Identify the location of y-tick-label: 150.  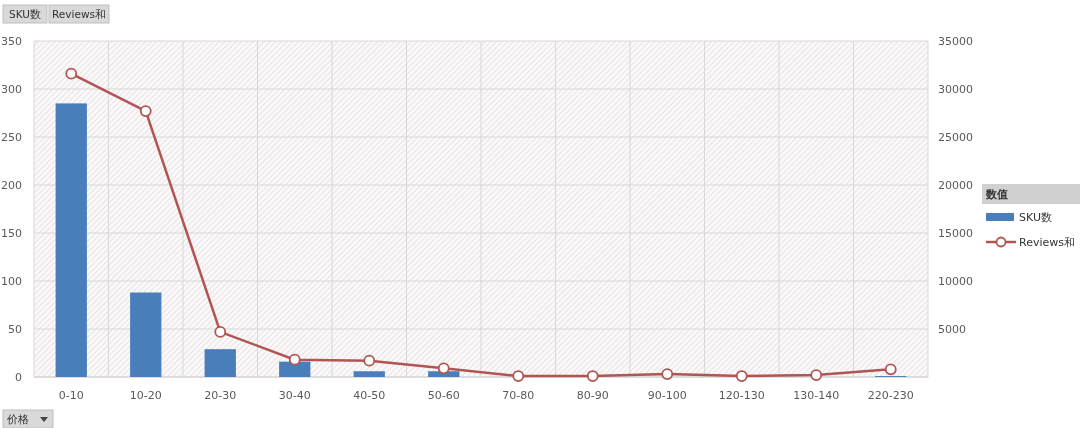
(11, 233).